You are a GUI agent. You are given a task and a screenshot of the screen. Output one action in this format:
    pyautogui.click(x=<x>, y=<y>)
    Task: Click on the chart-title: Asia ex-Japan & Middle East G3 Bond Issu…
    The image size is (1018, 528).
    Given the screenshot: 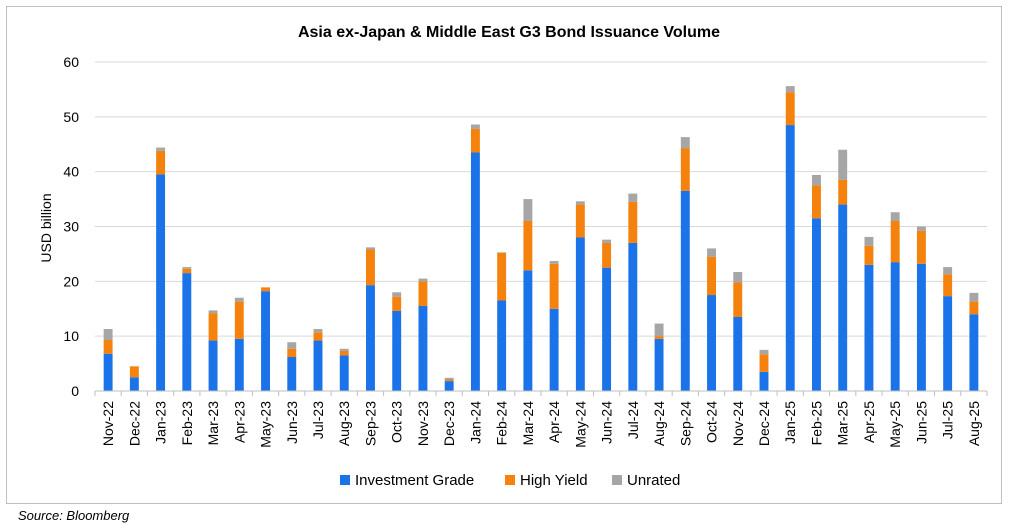 What is the action you would take?
    pyautogui.click(x=509, y=32)
    